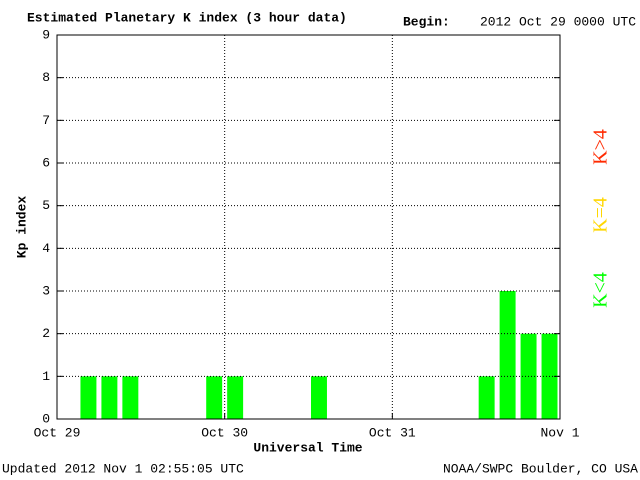 The image size is (640, 480). Describe the element at coordinates (426, 21) in the screenshot. I see `begin-label: Begin:` at that location.